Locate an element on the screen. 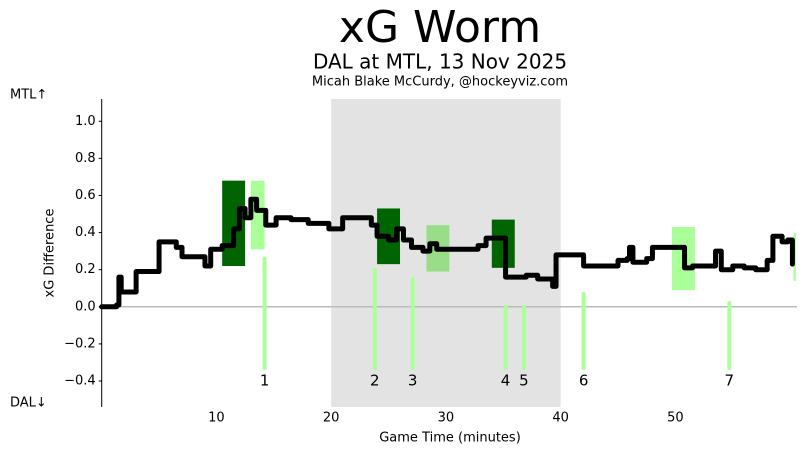  y-tick-label: 0.4 is located at coordinates (85, 232).